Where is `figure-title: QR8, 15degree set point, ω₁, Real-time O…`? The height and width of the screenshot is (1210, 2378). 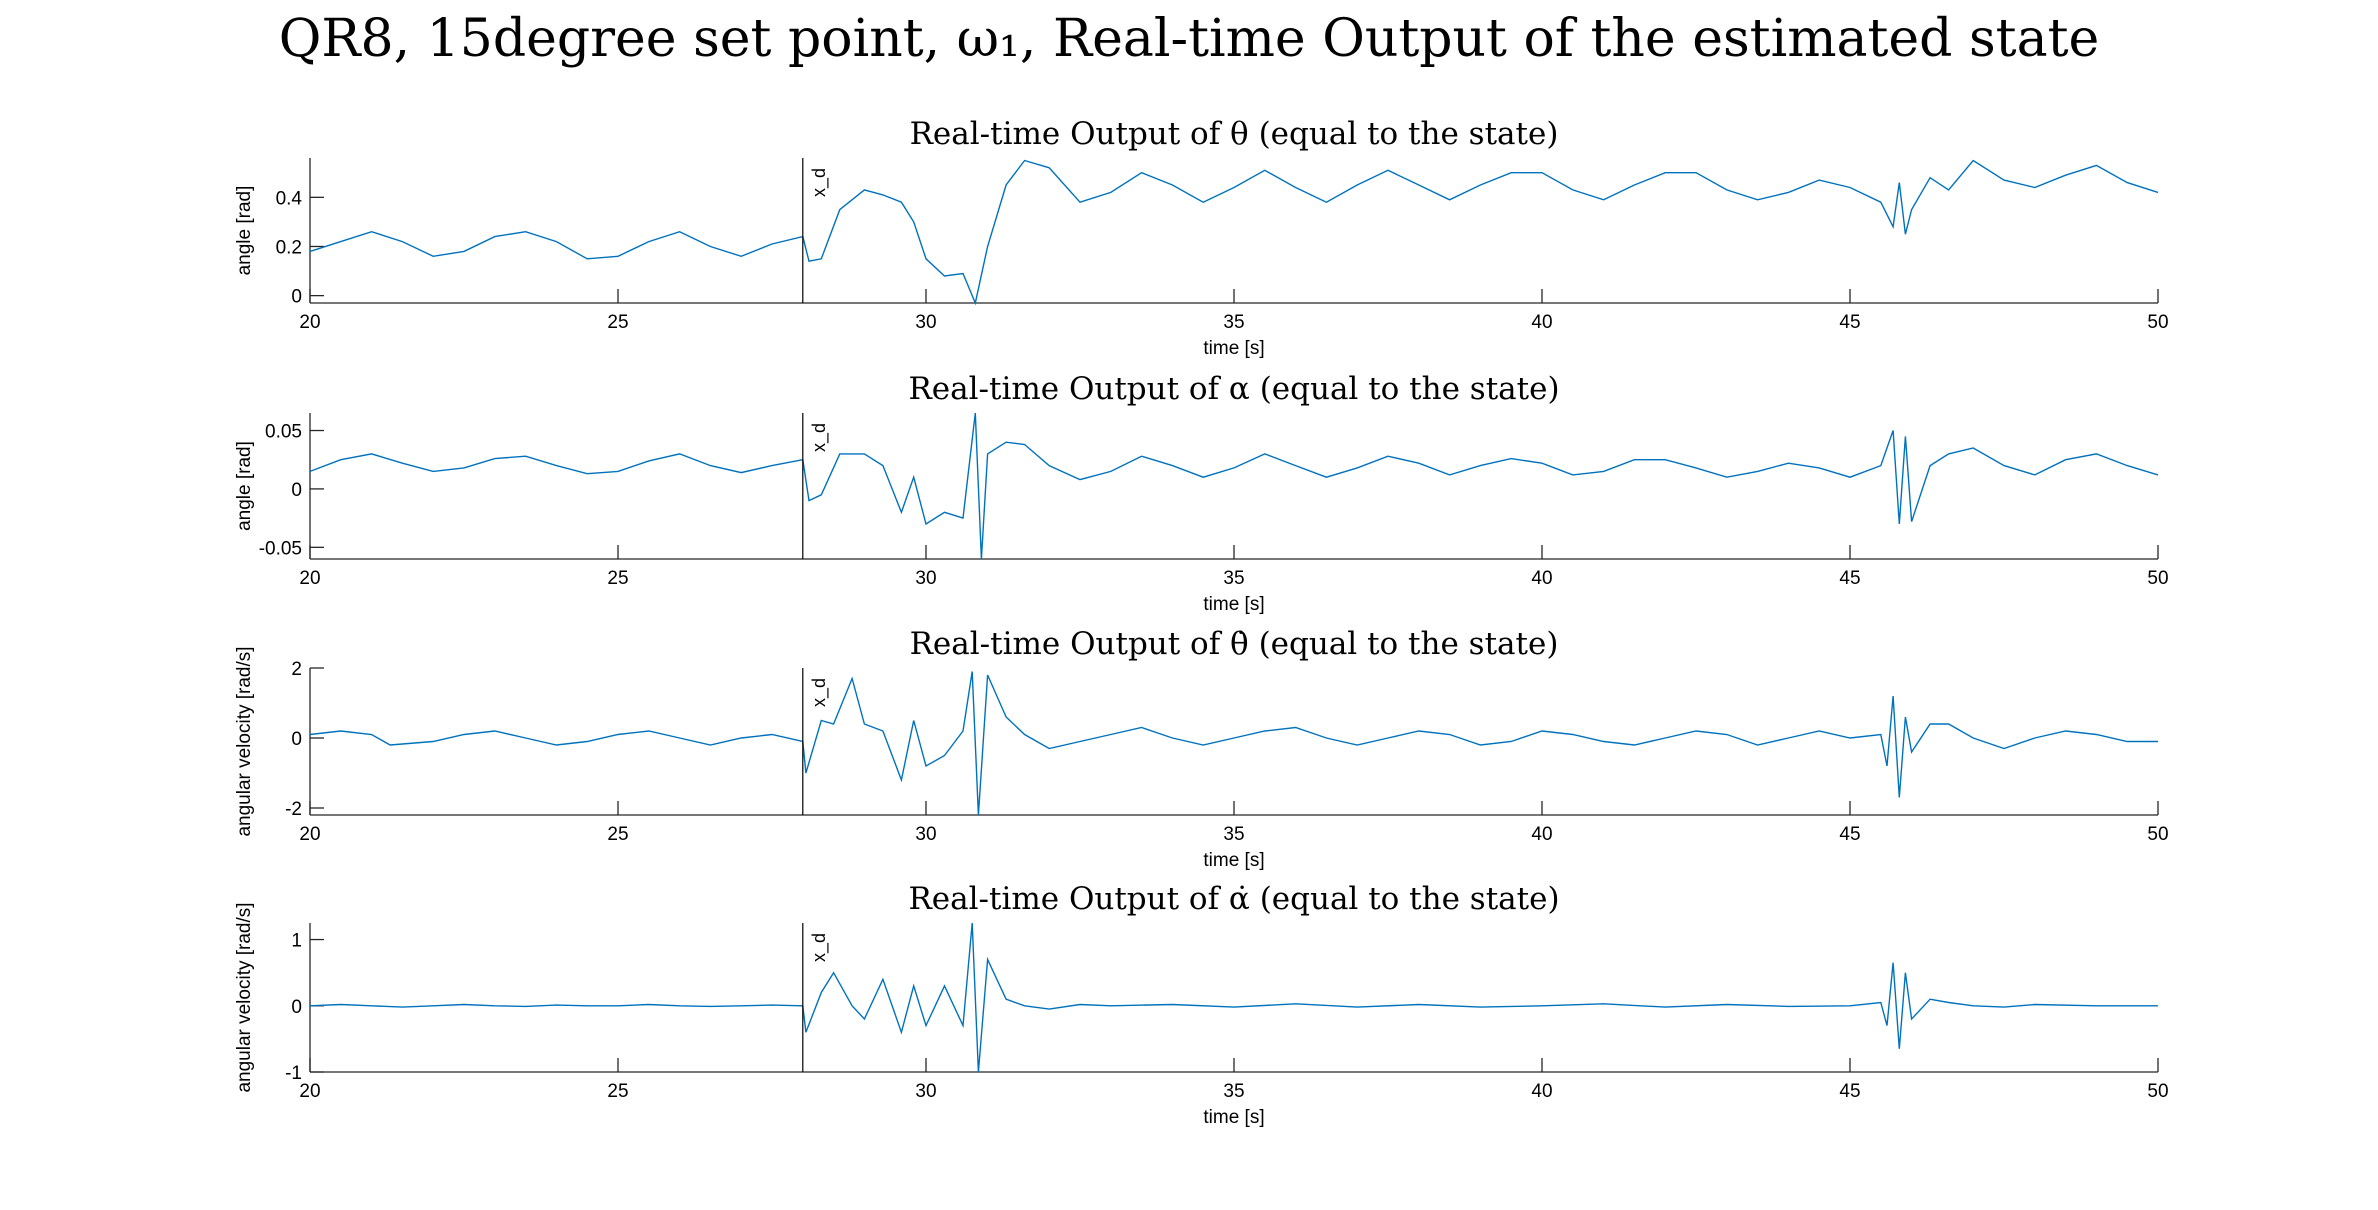
figure-title: QR8, 15degree set point, ω₁, Real-time O… is located at coordinates (1189, 39).